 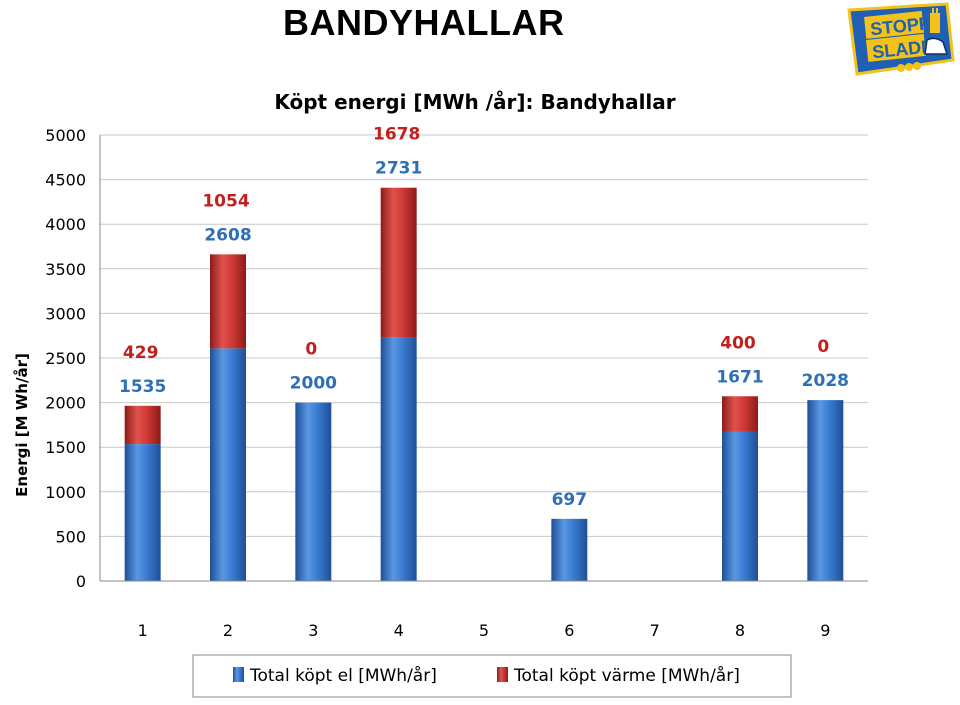 What do you see at coordinates (65, 224) in the screenshot?
I see `y-tick-label: 4000` at bounding box center [65, 224].